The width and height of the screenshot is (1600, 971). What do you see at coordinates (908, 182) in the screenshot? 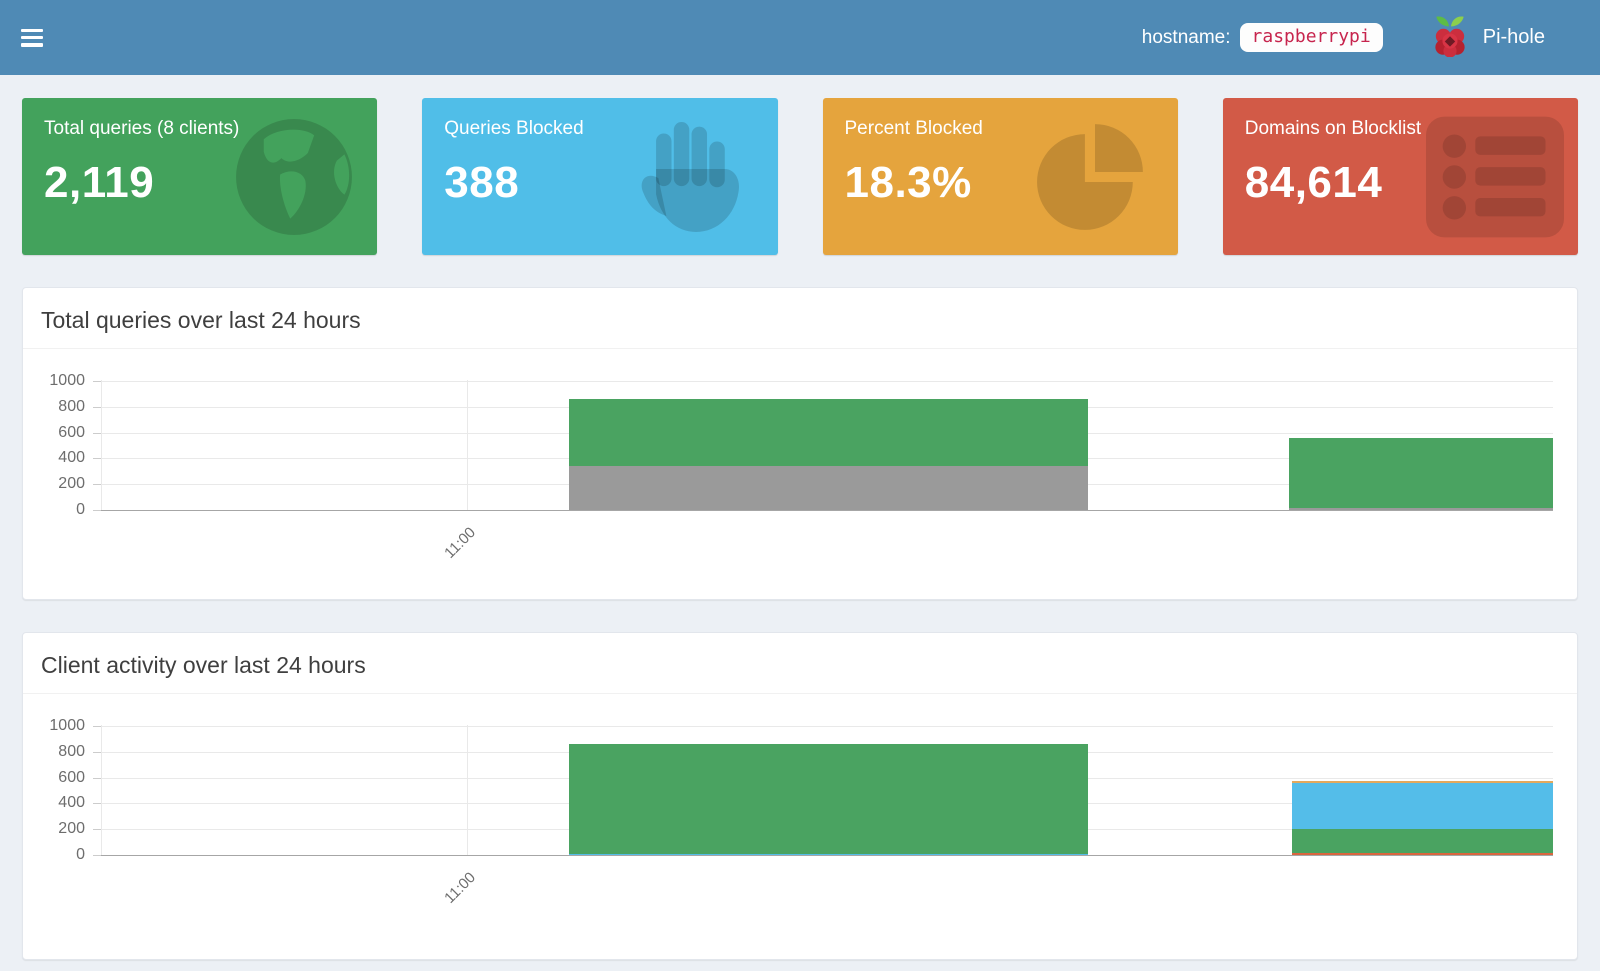
I see `stat-card-value: 18.3%` at bounding box center [908, 182].